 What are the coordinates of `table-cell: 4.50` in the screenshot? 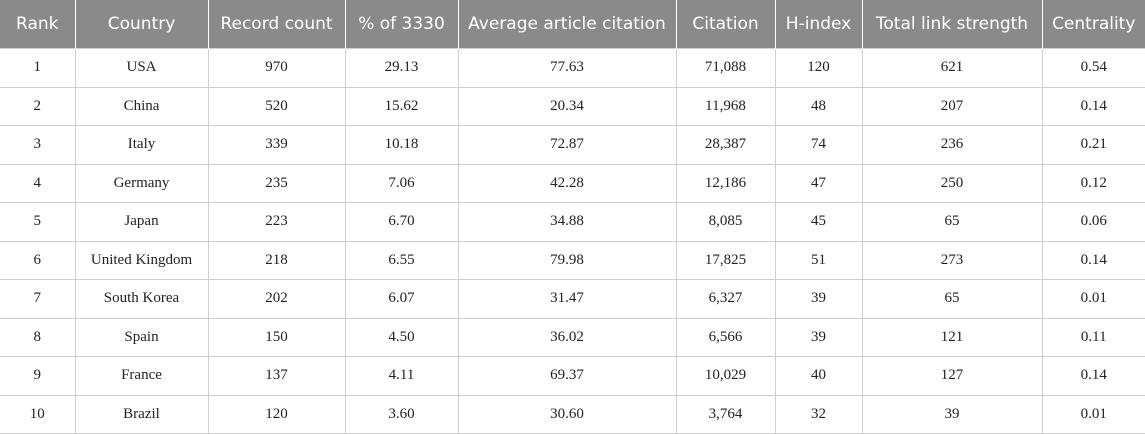 It's located at (401, 337).